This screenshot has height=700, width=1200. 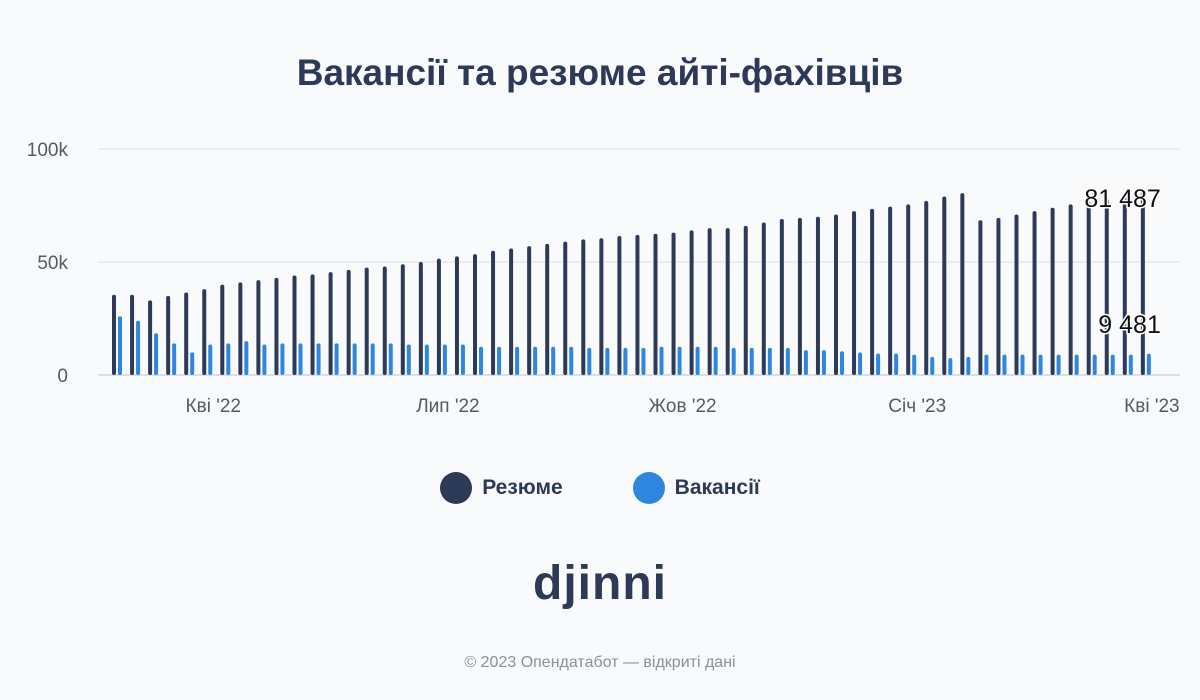 What do you see at coordinates (1129, 325) in the screenshot?
I see `end-label-vacancies: 9 481` at bounding box center [1129, 325].